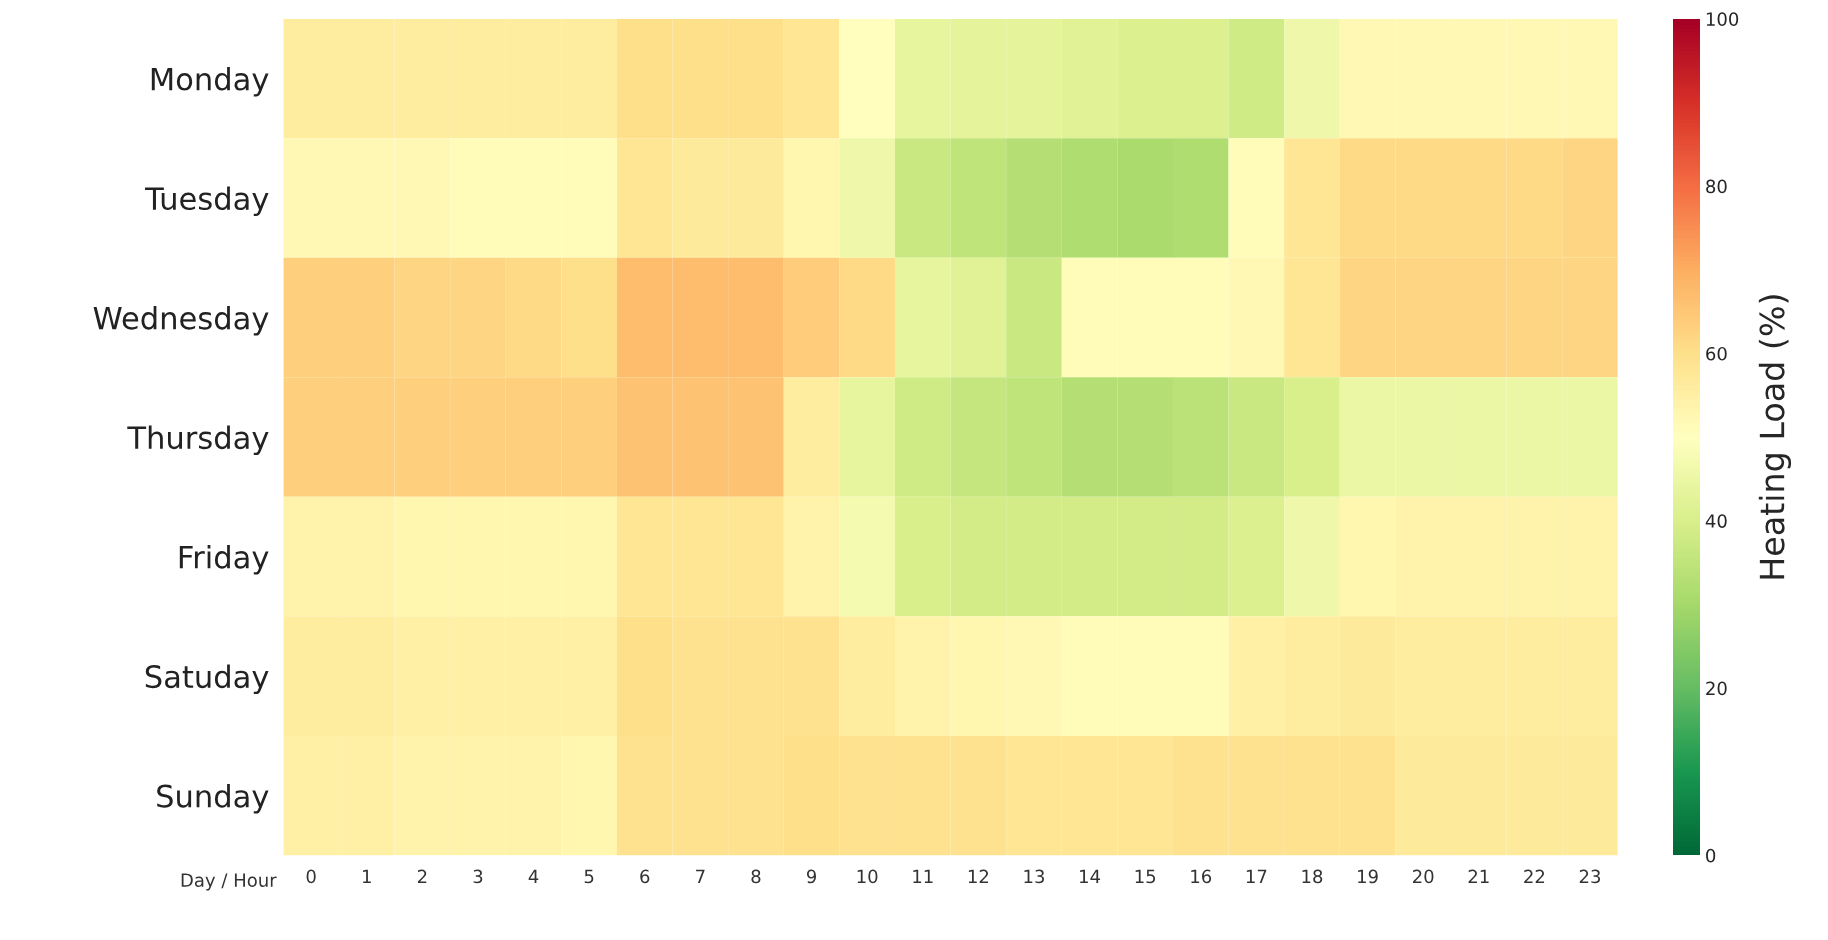  I want to click on y-tick-label: Sunday, so click(213, 799).